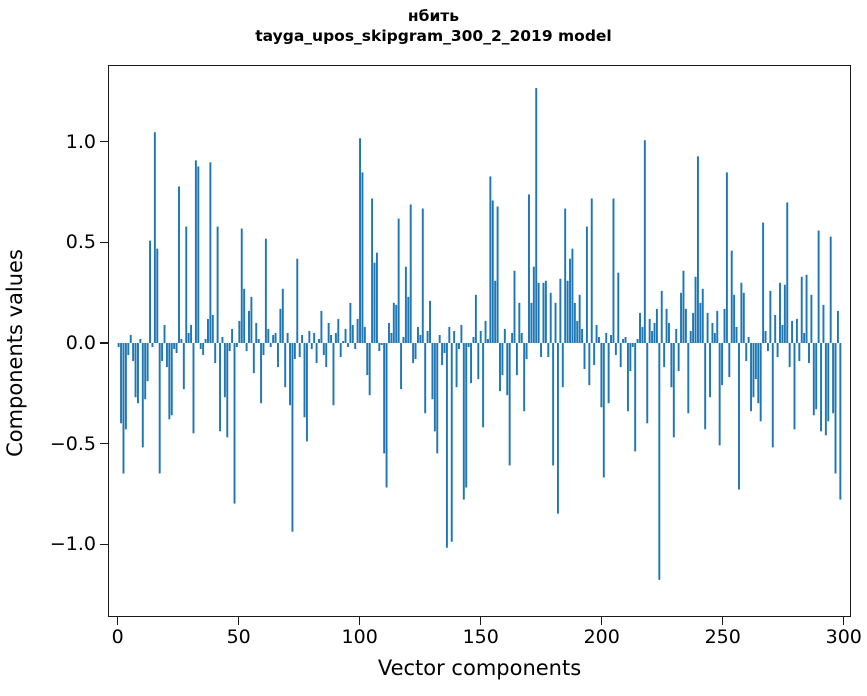 The height and width of the screenshot is (696, 867). What do you see at coordinates (80, 141) in the screenshot?
I see `y-tick-label: 1.0` at bounding box center [80, 141].